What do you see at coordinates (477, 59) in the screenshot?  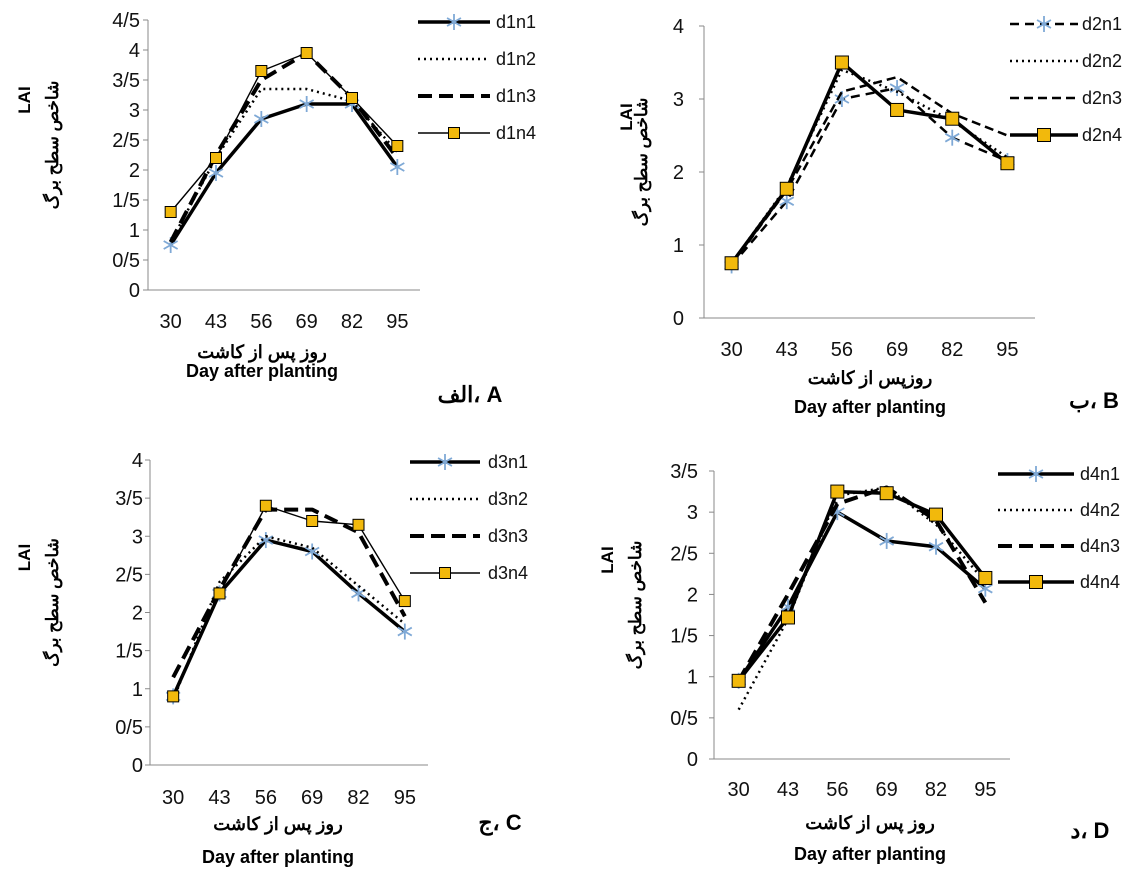 I see `legend-entry-d1n2: d1n2` at bounding box center [477, 59].